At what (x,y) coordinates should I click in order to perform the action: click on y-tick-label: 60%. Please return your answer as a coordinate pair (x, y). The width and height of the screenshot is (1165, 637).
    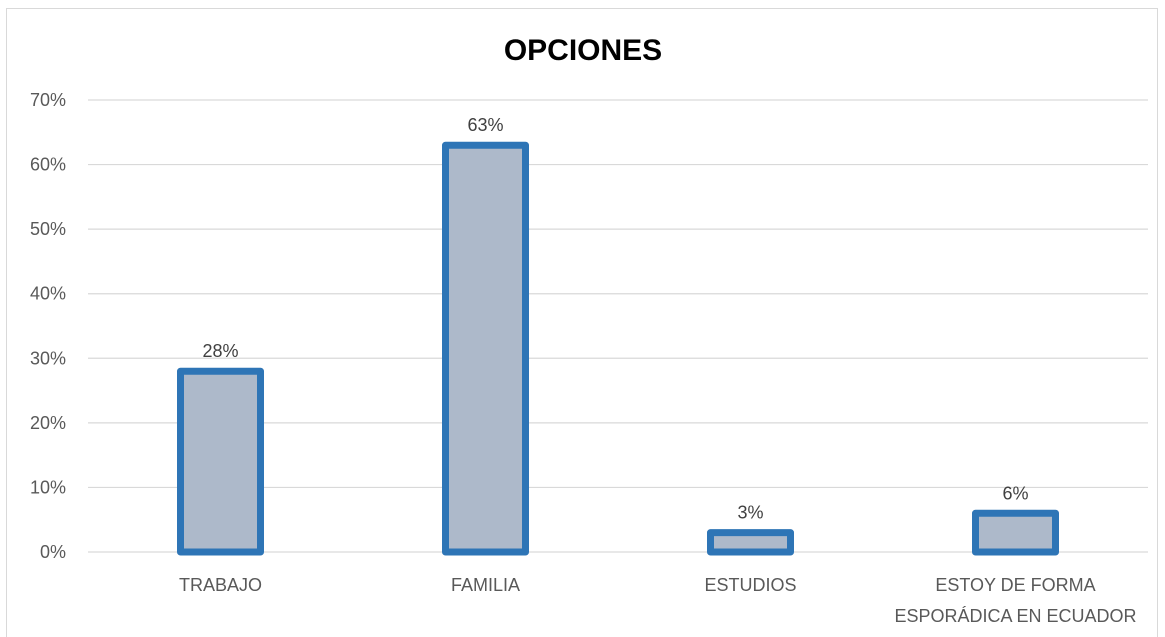
    Looking at the image, I should click on (48, 165).